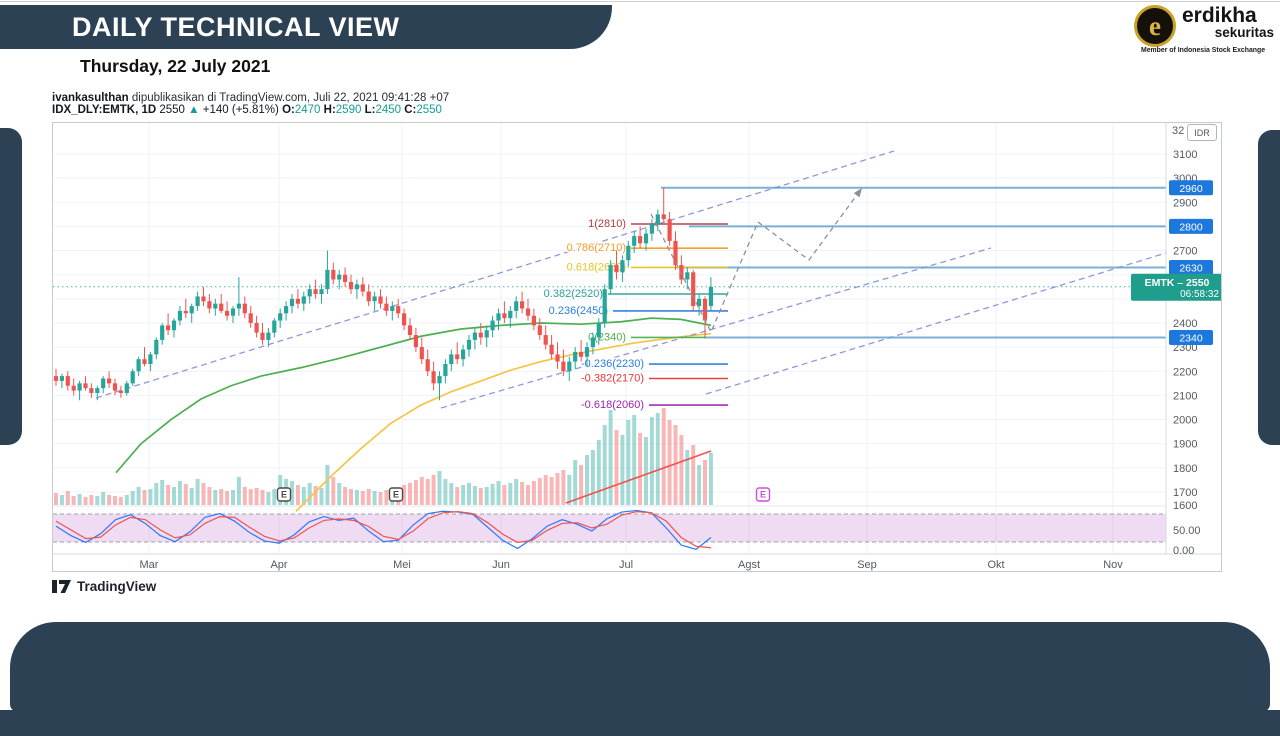 The height and width of the screenshot is (736, 1280). Describe the element at coordinates (388, 110) in the screenshot. I see `low-value: 2450` at that location.